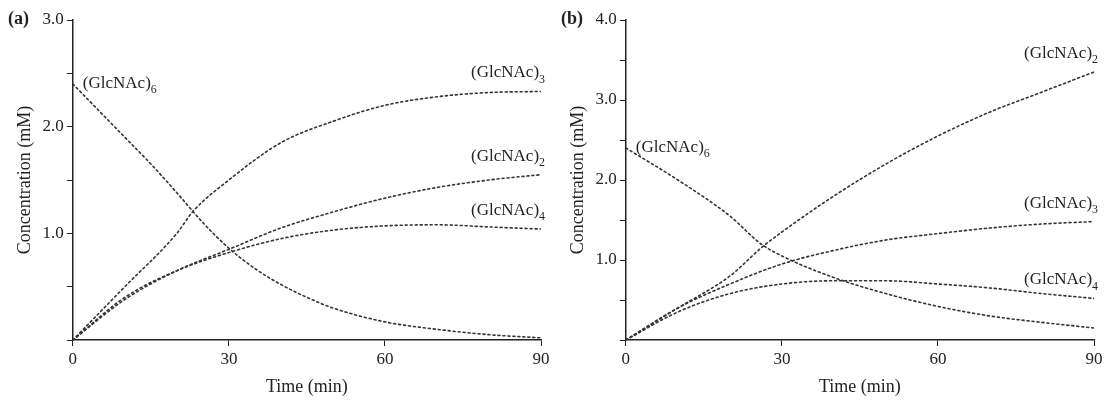 This screenshot has width=1107, height=406. What do you see at coordinates (606, 19) in the screenshot?
I see `y-tick-label: 4.0` at bounding box center [606, 19].